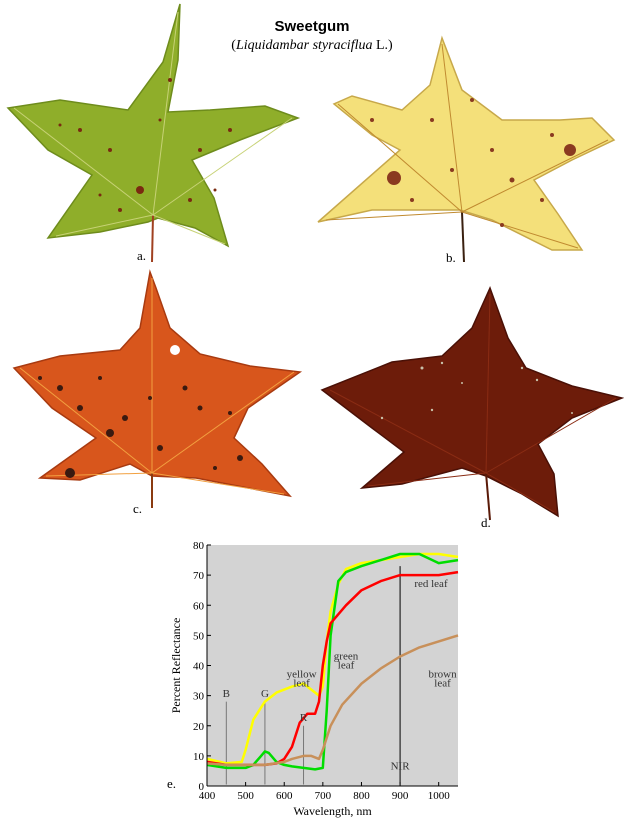 Image resolution: width=624 pixels, height=824 pixels. I want to click on chart-annotation: red leaf, so click(431, 584).